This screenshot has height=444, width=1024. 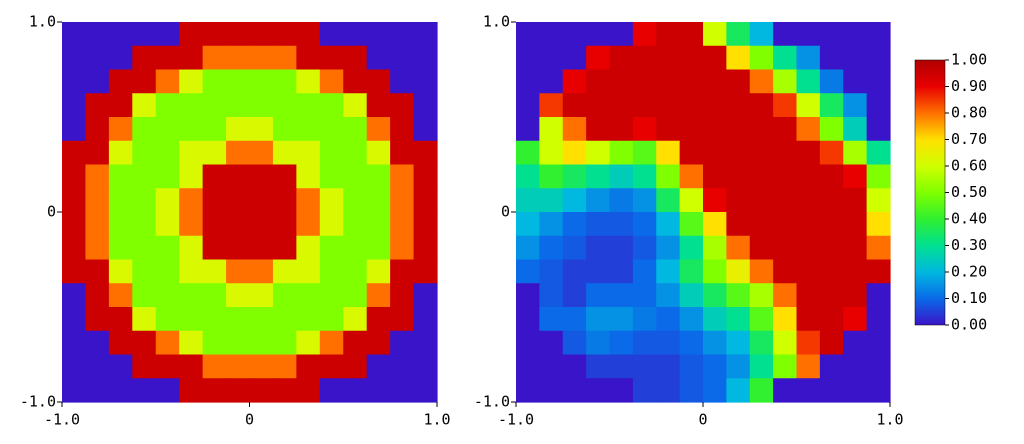 What do you see at coordinates (516, 420) in the screenshot?
I see `x-tick-label: -1.0` at bounding box center [516, 420].